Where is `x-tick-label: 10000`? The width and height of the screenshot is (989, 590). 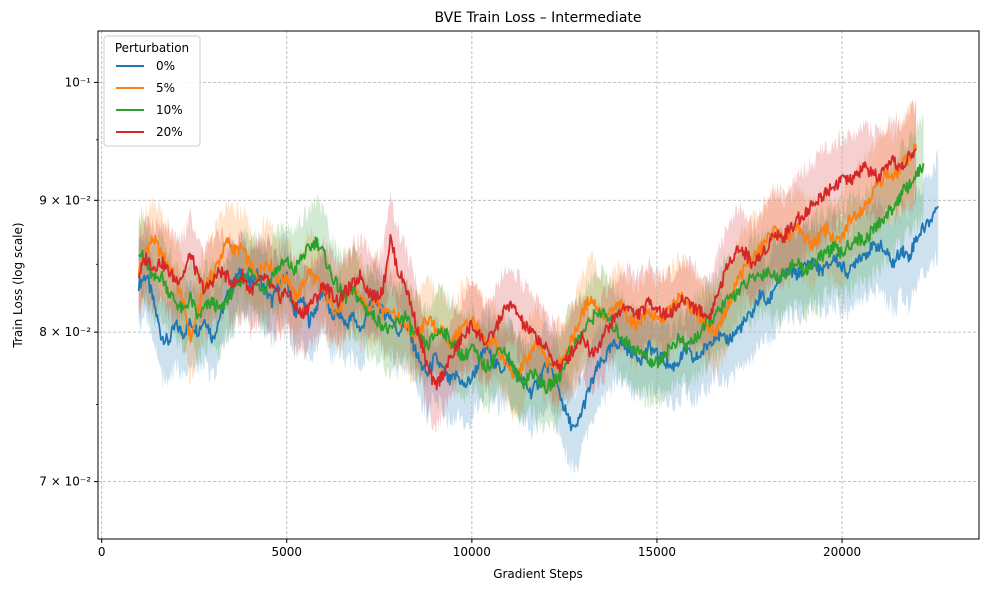 x-tick-label: 10000 is located at coordinates (472, 552).